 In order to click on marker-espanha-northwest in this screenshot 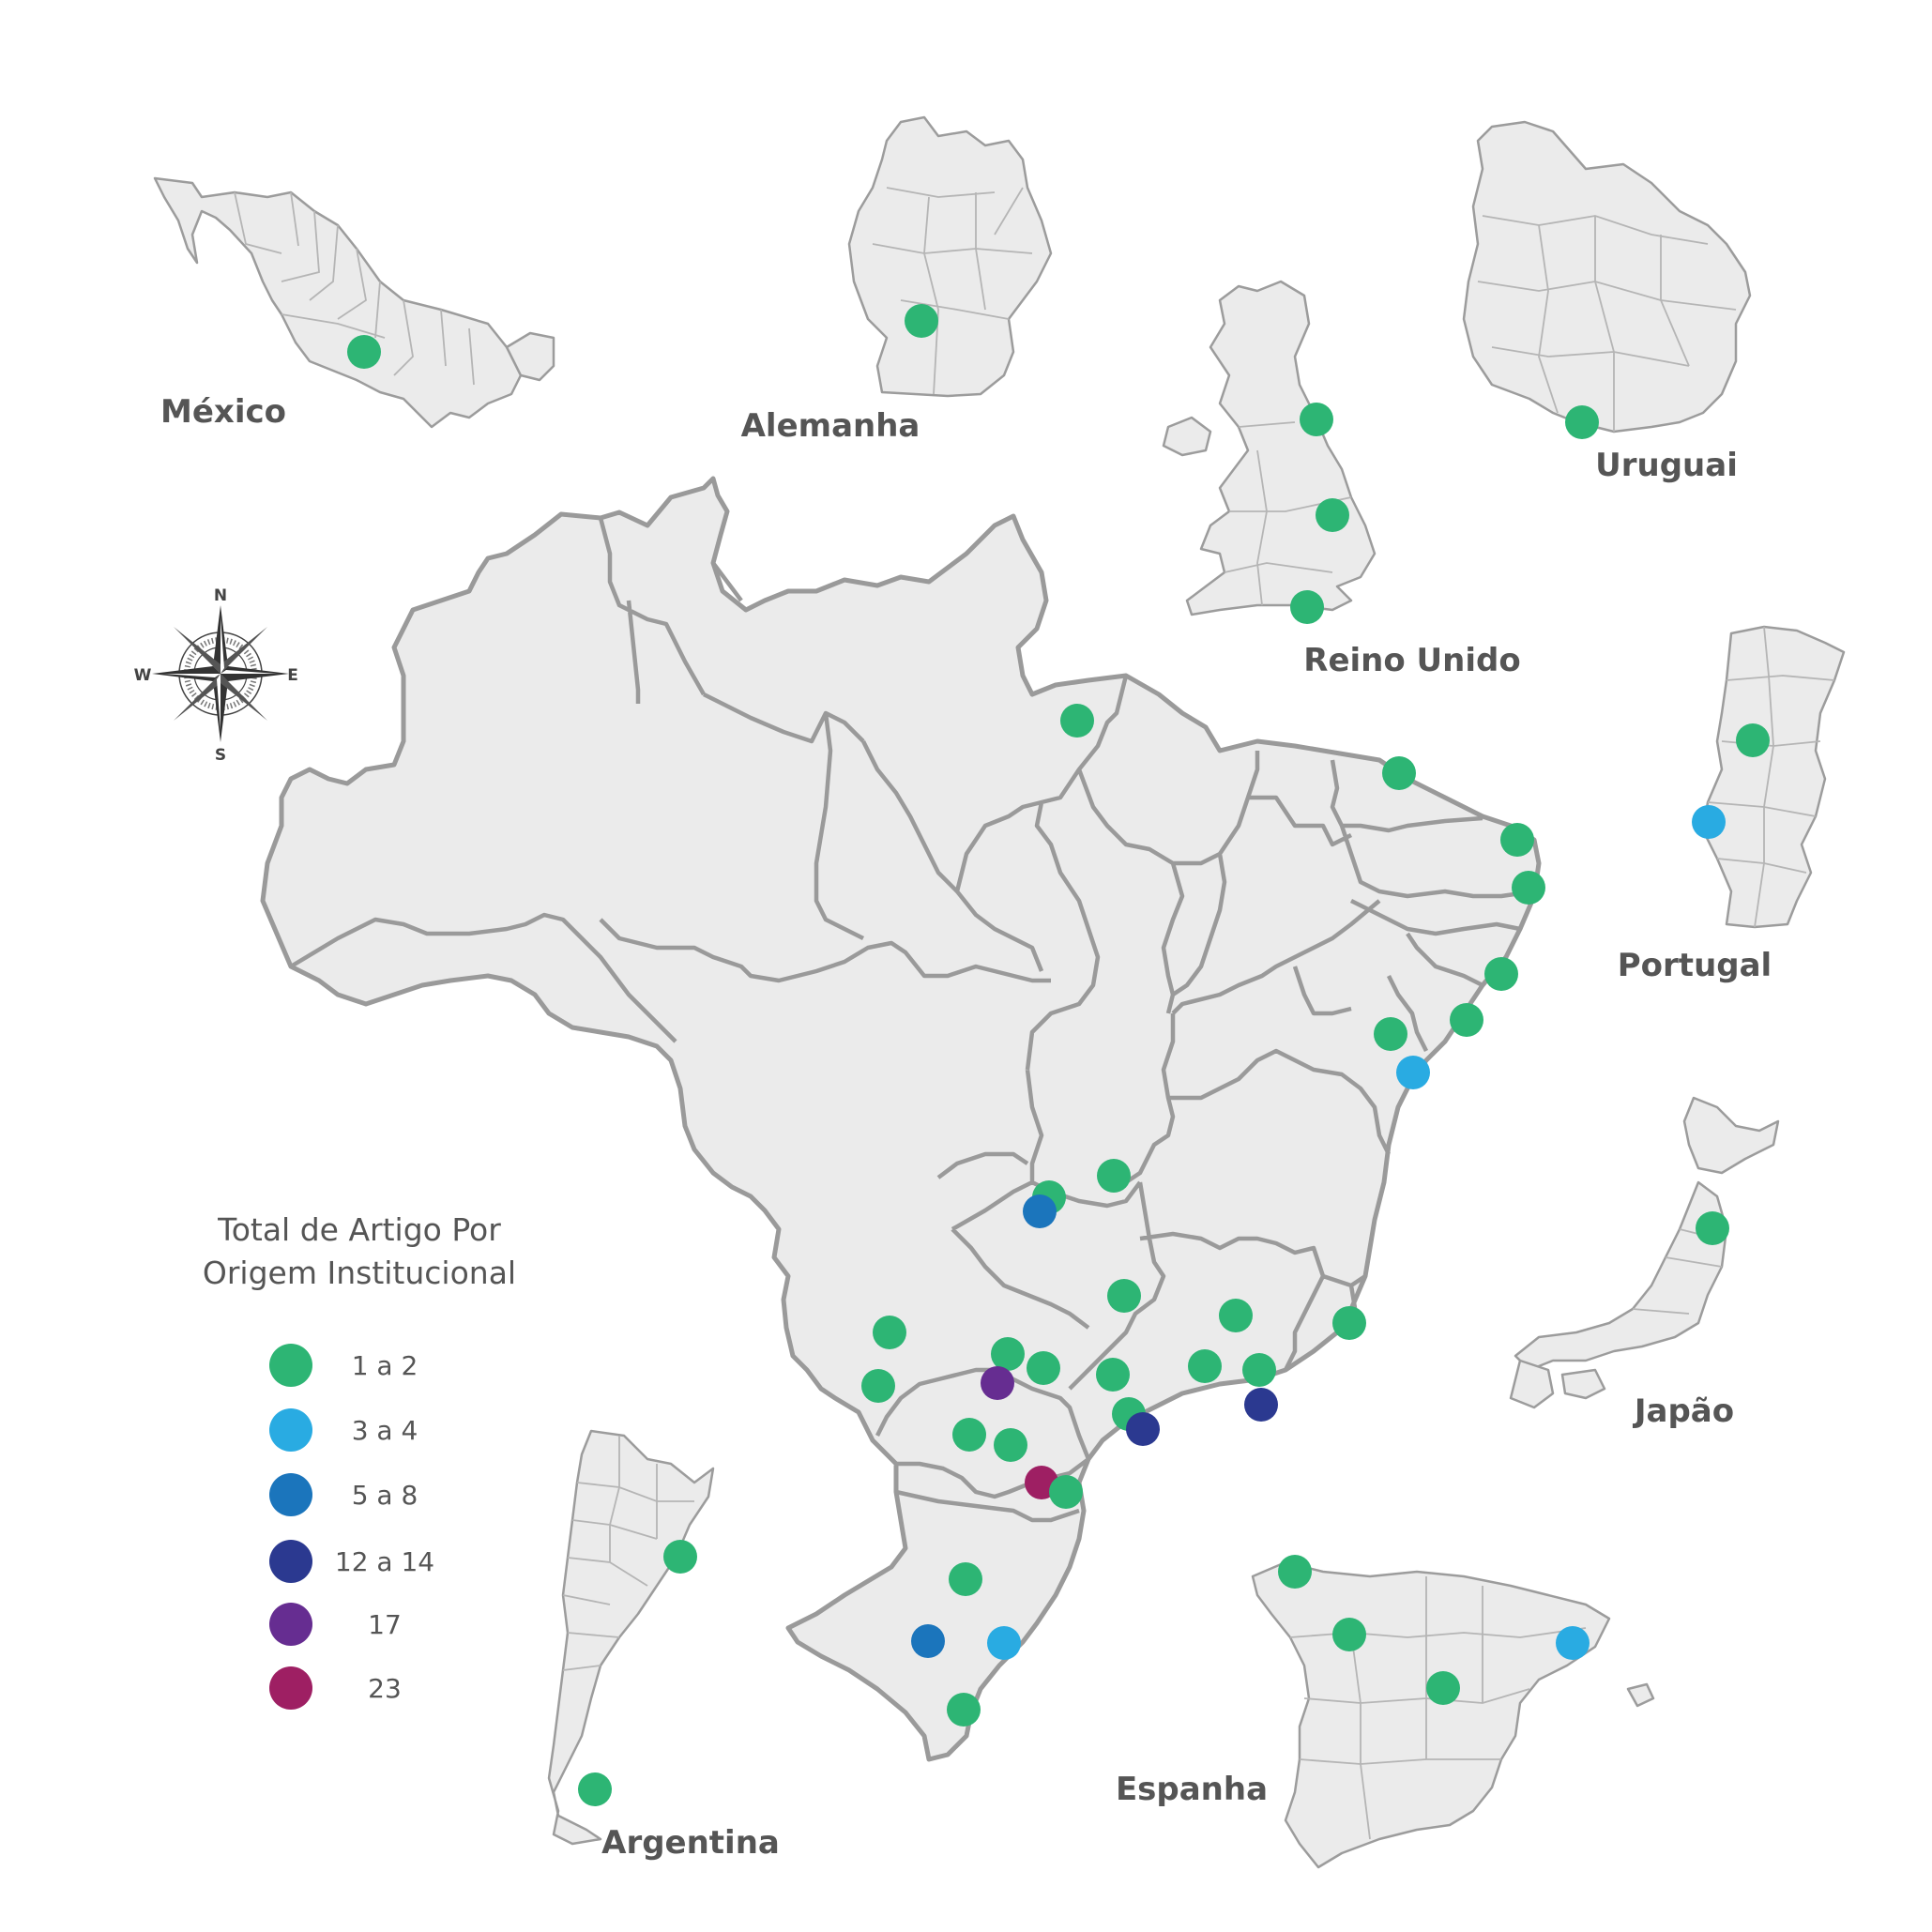, I will do `click(1295, 1572)`.